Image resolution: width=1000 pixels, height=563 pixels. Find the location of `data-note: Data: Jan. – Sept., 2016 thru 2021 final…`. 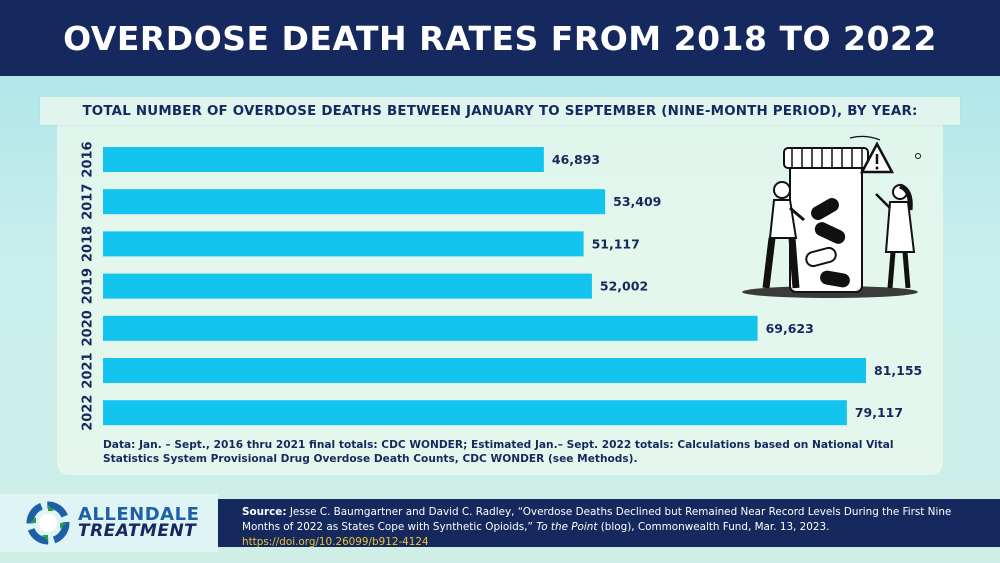

data-note: Data: Jan. – Sept., 2016 thru 2021 final… is located at coordinates (498, 452).